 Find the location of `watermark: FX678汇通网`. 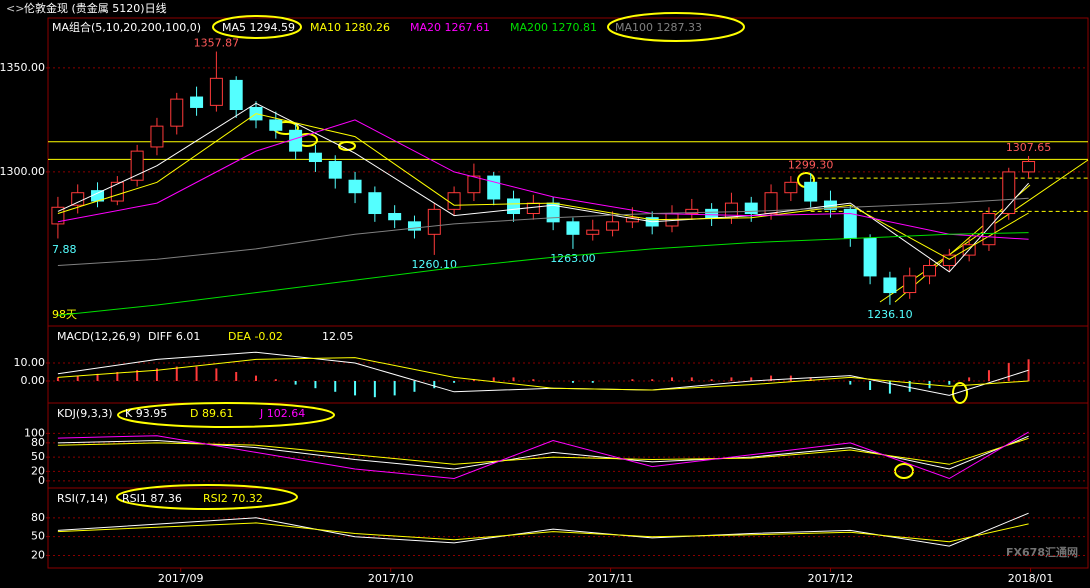

watermark: FX678汇通网 is located at coordinates (1042, 552).